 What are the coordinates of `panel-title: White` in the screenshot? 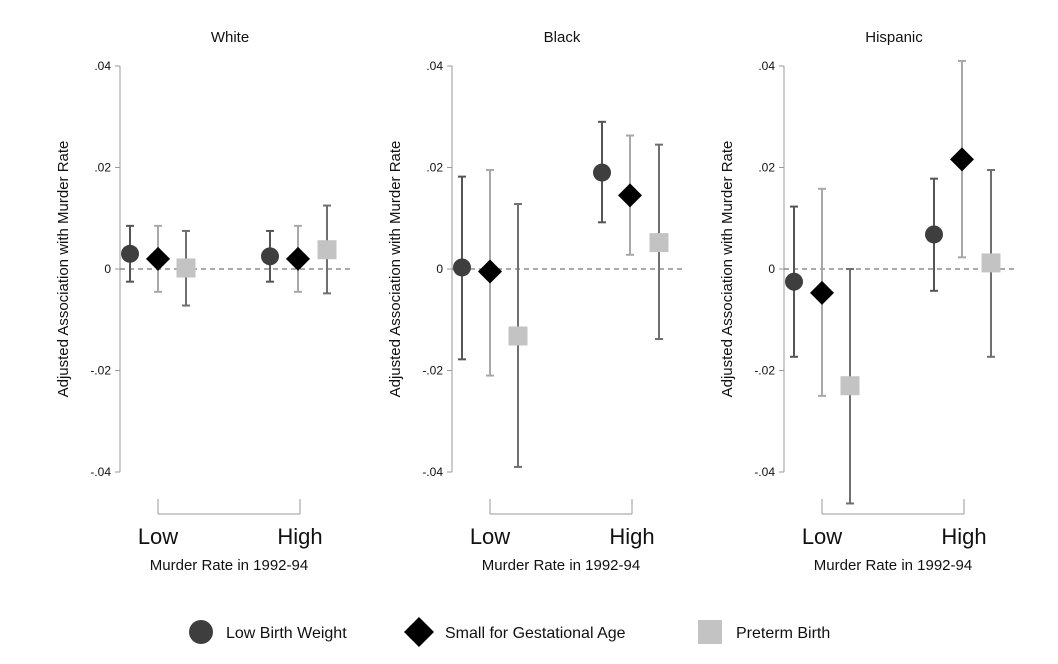 It's located at (230, 37).